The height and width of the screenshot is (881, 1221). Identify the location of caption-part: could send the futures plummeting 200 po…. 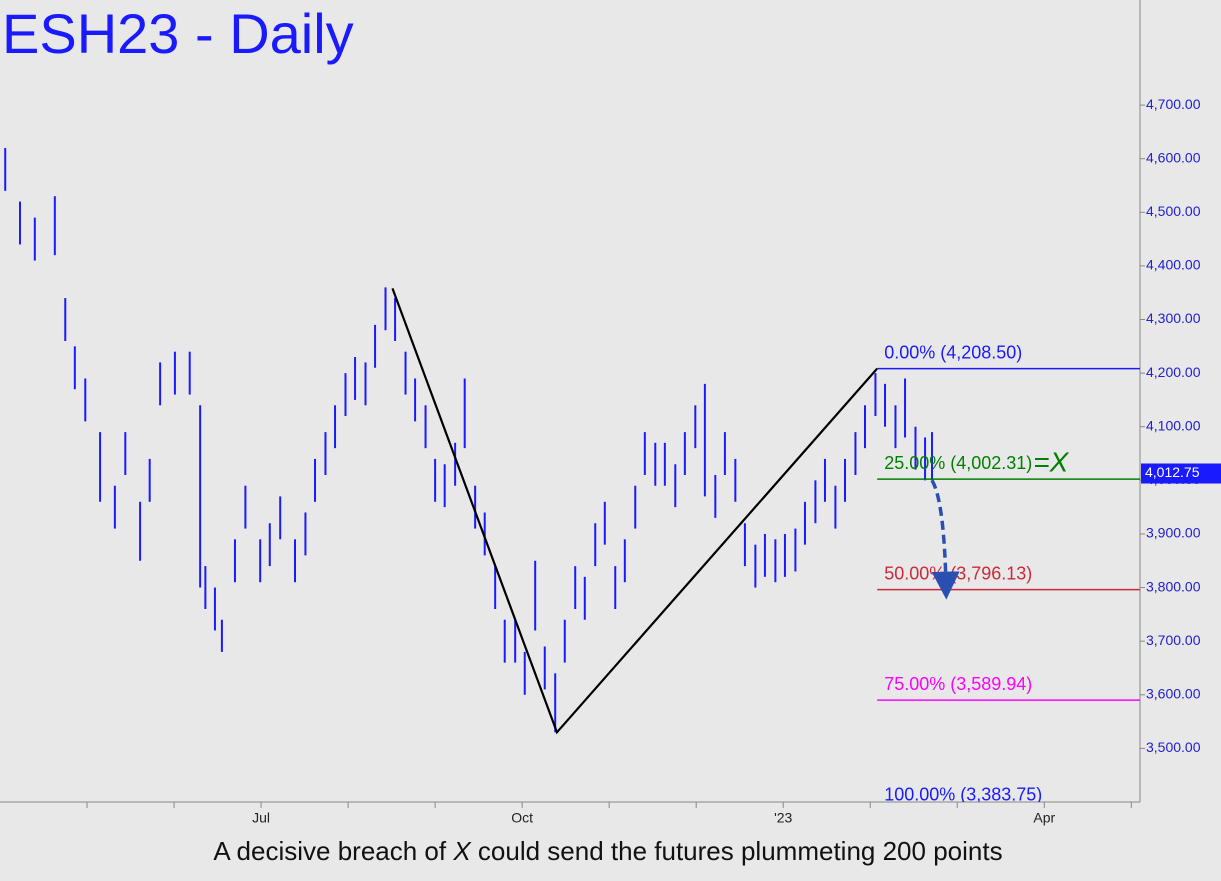
(737, 851).